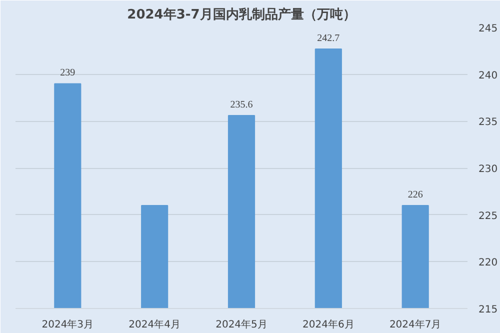  I want to click on x-tick-label: 2024年5月, so click(242, 324).